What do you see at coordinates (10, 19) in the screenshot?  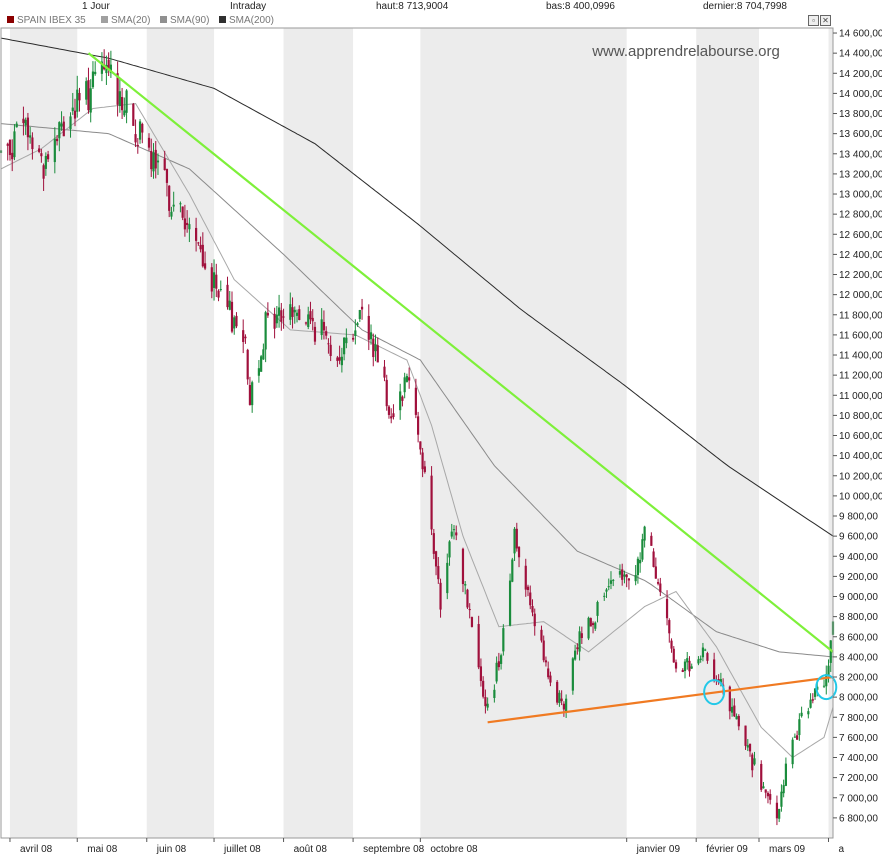 I see `legend-swatch-ibex` at bounding box center [10, 19].